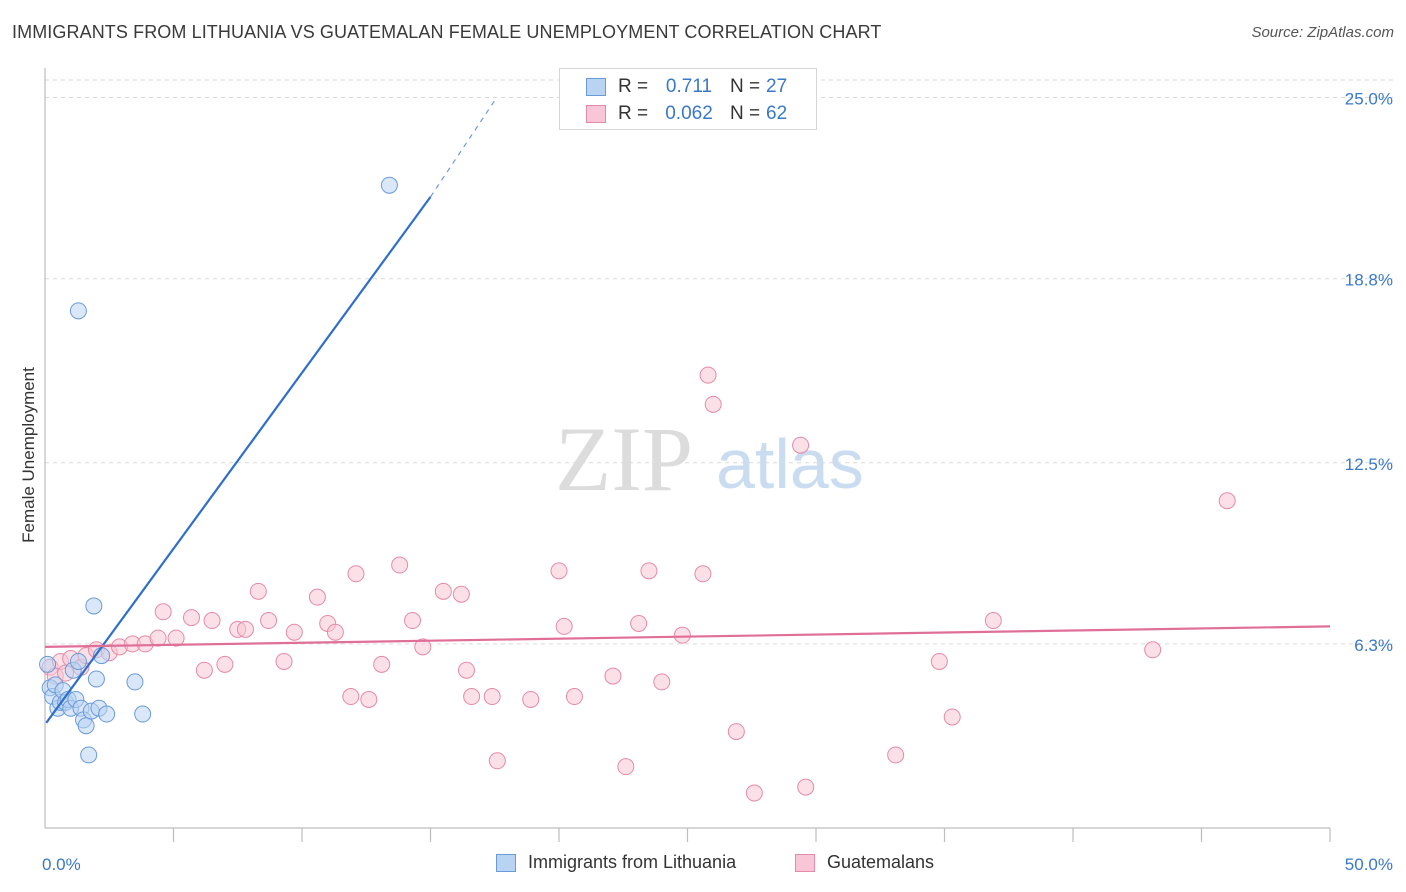 Image resolution: width=1406 pixels, height=892 pixels. I want to click on bottom-legend-guatemalans: Guatemalans, so click(864, 862).